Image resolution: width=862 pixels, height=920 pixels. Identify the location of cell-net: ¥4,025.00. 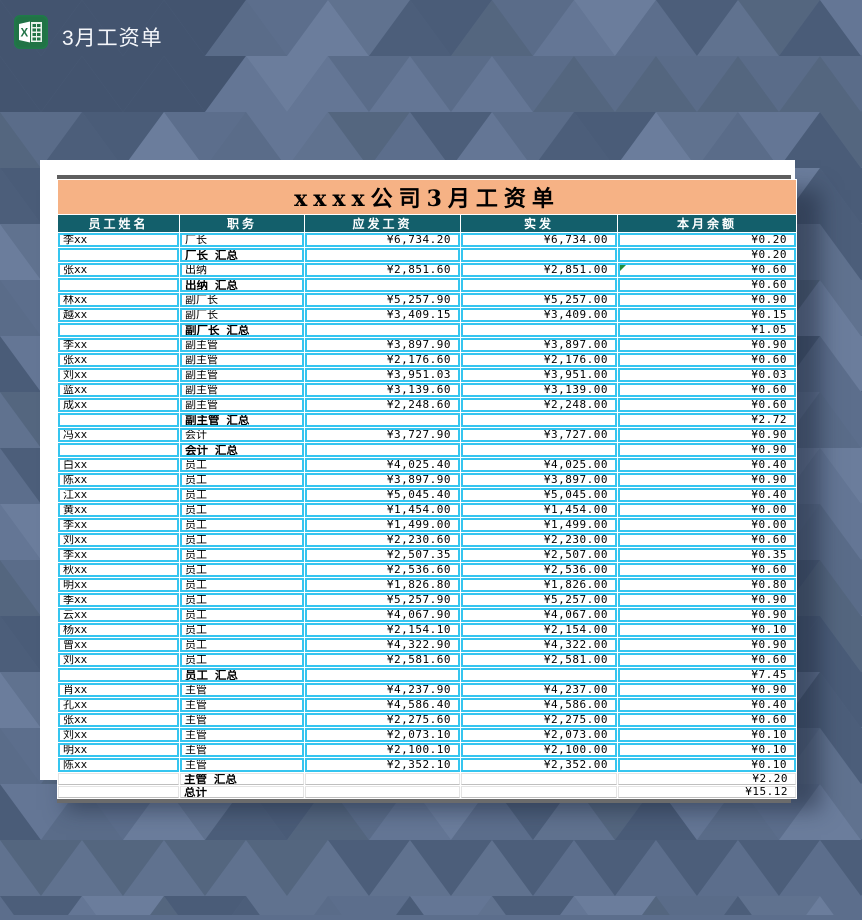
(539, 465).